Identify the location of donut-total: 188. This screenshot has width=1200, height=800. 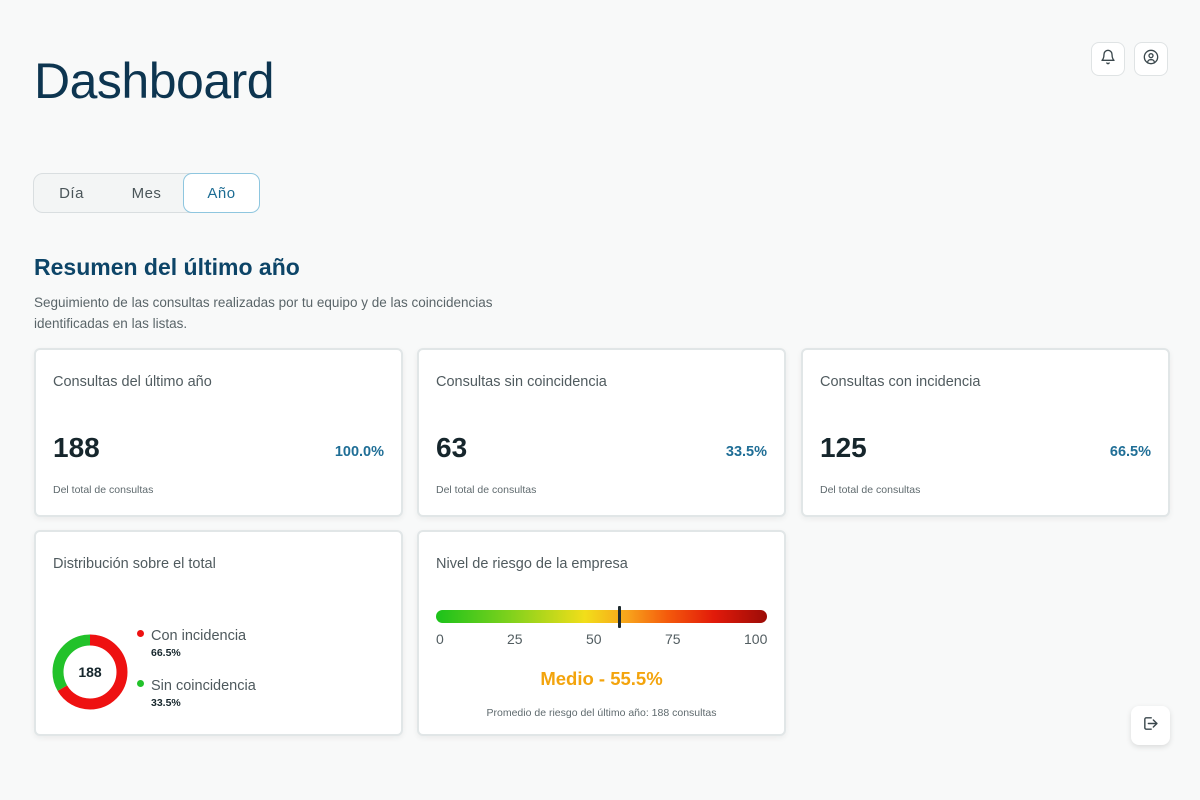
(90, 672).